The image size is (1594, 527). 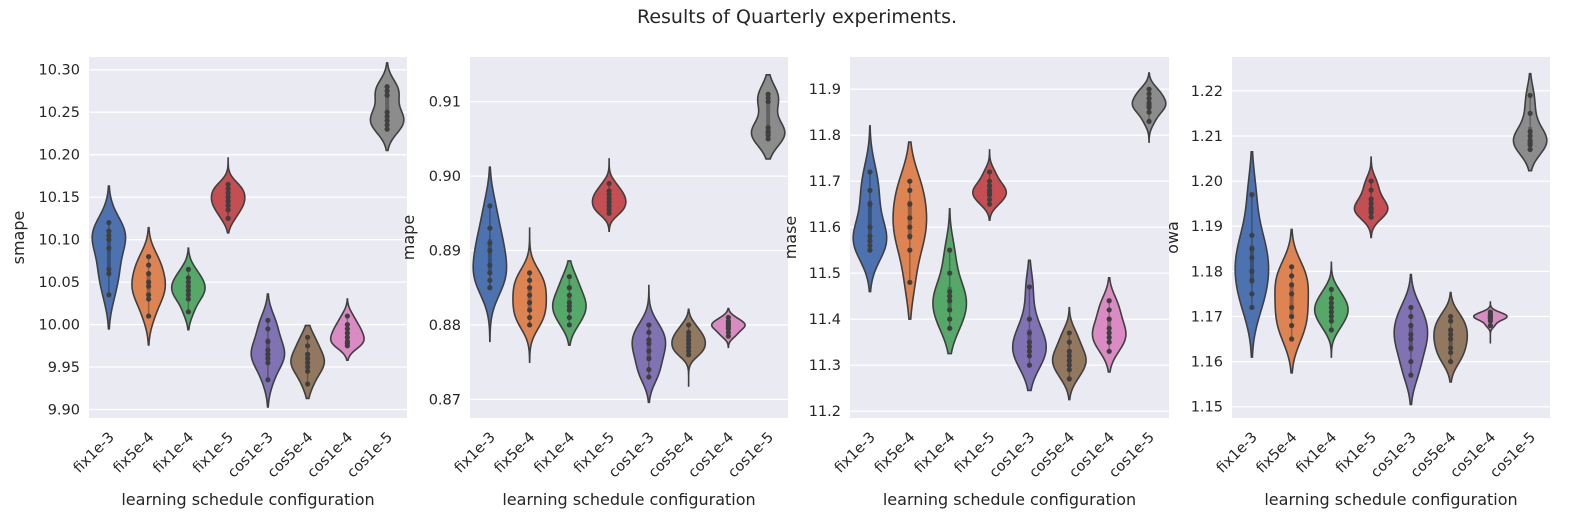 What do you see at coordinates (59, 198) in the screenshot?
I see `y-tick-label: 10.15` at bounding box center [59, 198].